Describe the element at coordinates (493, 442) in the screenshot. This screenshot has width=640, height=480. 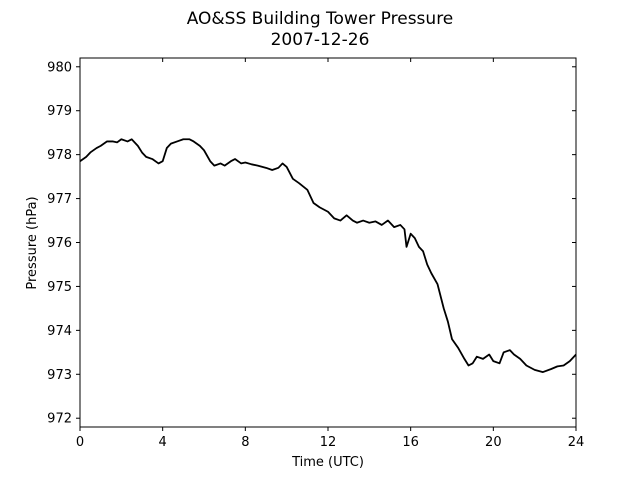
I see `x-tick-label-20: 20` at that location.